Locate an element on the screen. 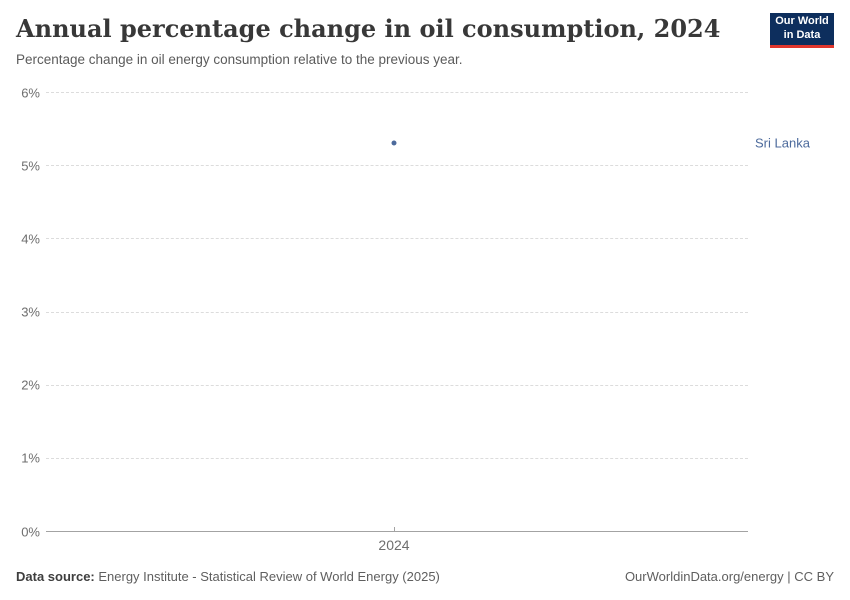  entity-label-sri-lanka: Sri Lanka is located at coordinates (782, 143).